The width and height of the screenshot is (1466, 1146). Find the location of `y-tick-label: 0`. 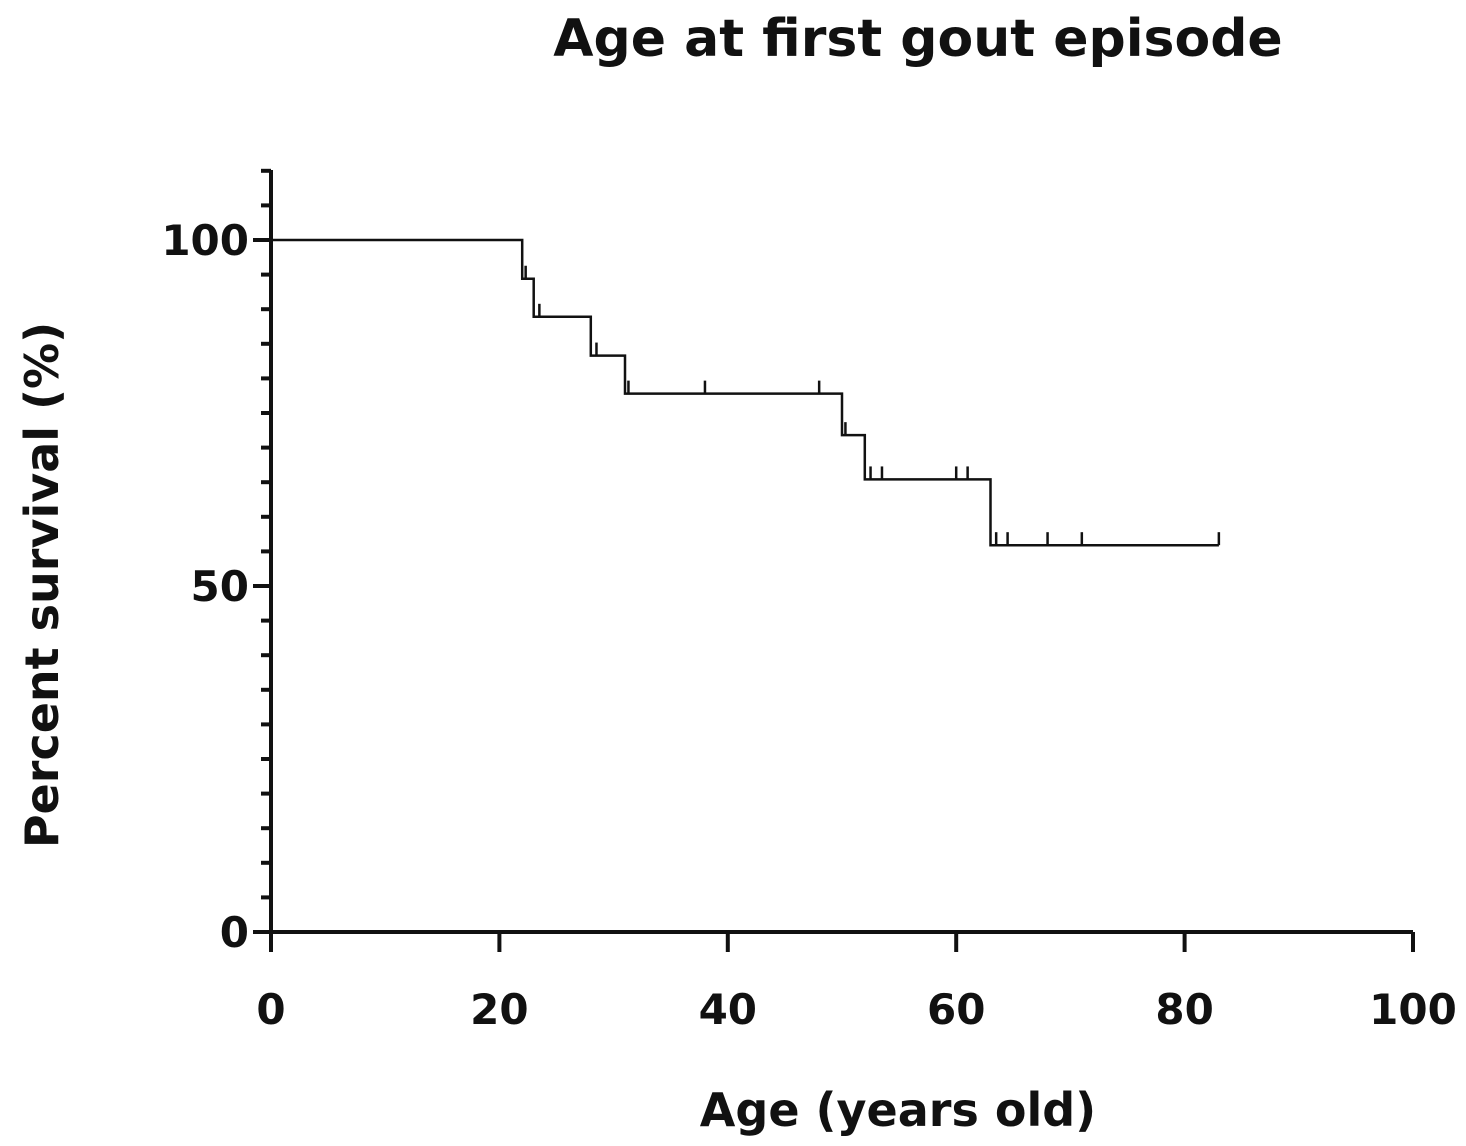

y-tick-label: 0 is located at coordinates (234, 932).